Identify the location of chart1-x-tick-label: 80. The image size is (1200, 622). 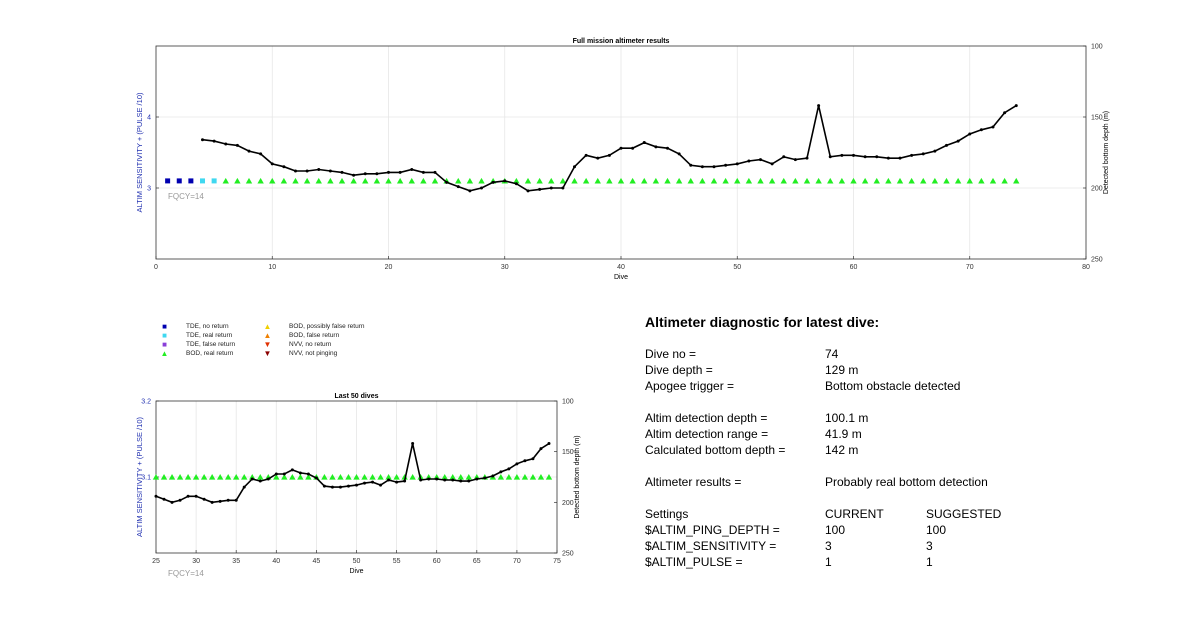
(1086, 267).